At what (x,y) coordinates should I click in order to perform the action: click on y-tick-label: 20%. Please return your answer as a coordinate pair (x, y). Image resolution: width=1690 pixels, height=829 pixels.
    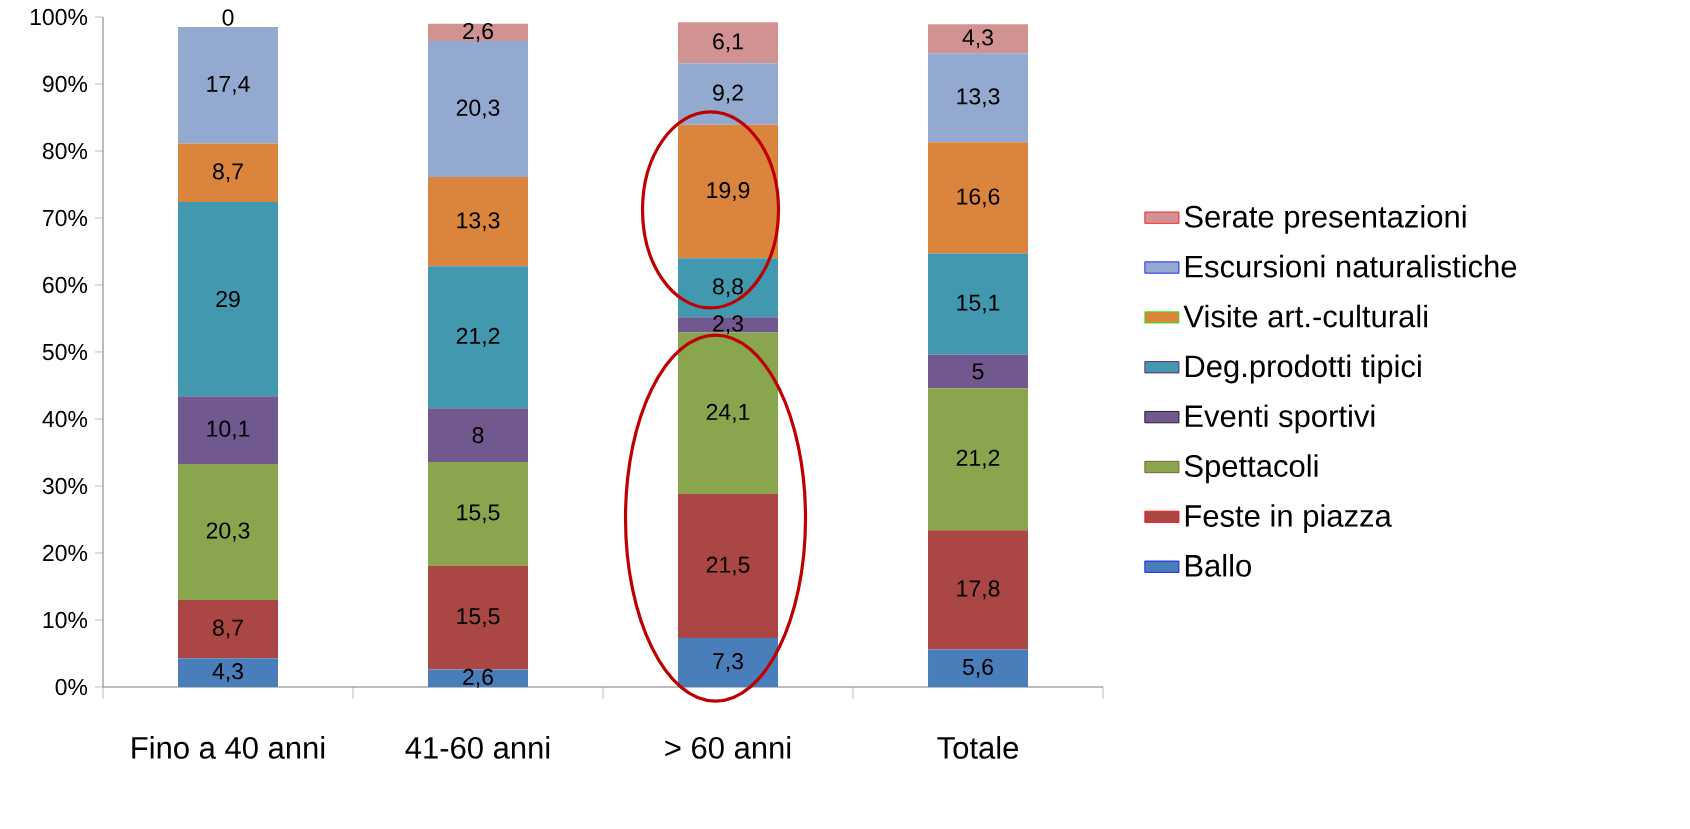
    Looking at the image, I should click on (65, 553).